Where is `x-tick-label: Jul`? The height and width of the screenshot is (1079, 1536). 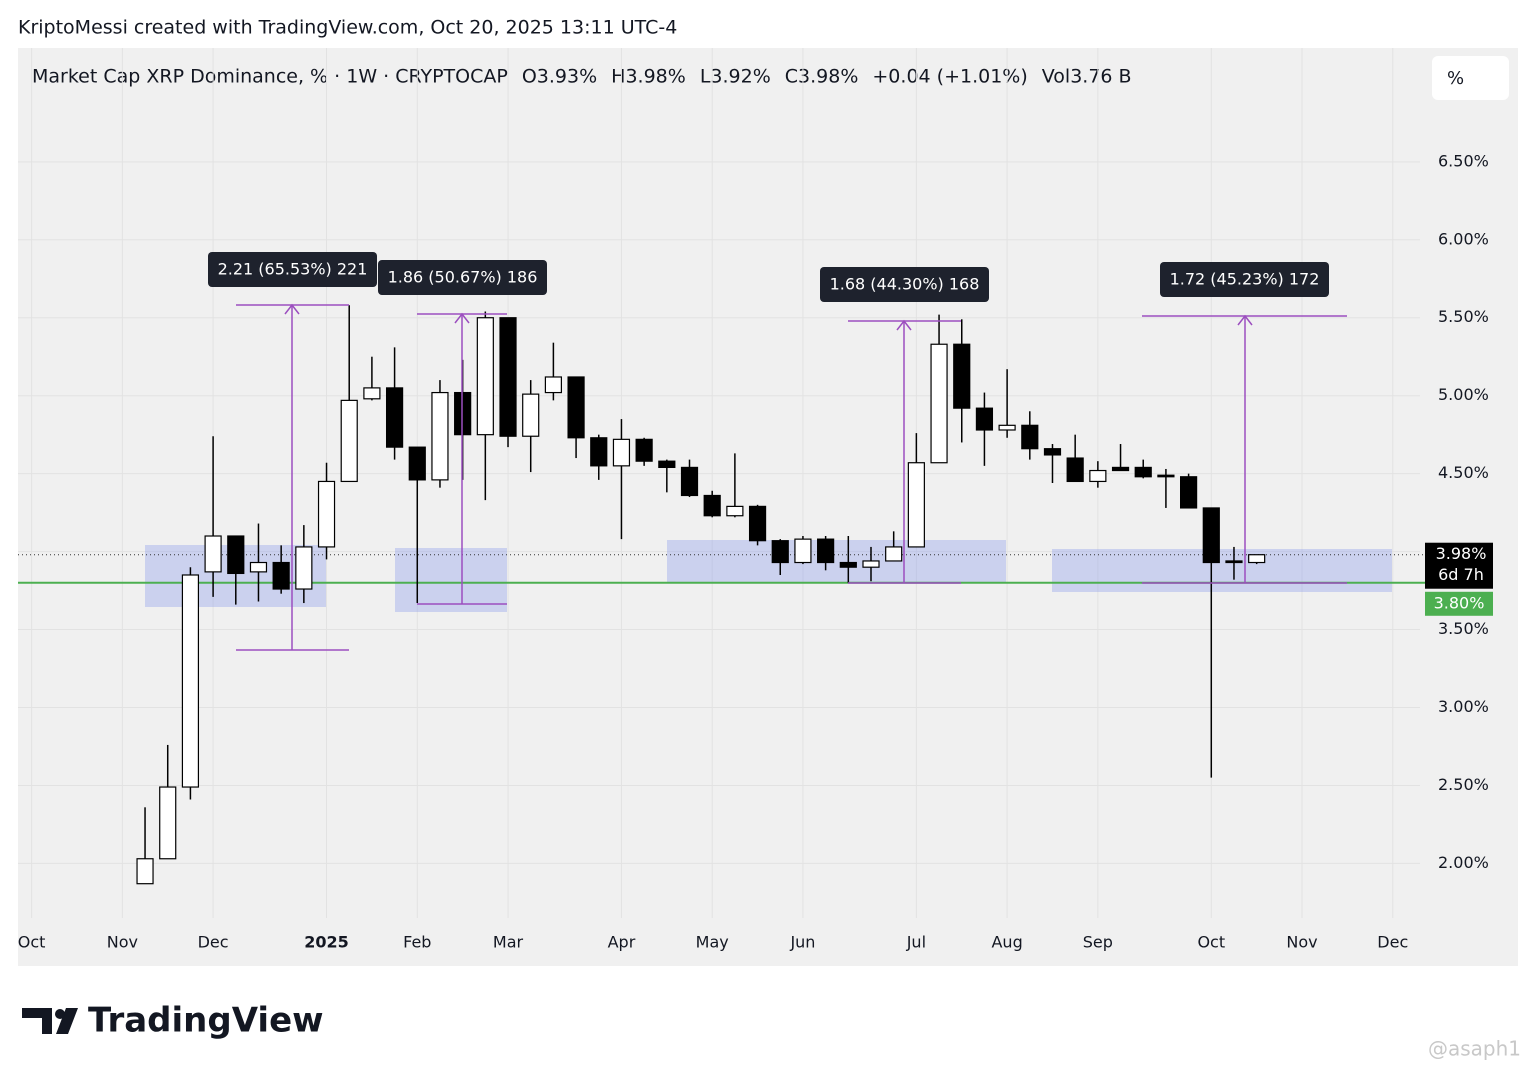
x-tick-label: Jul is located at coordinates (916, 942).